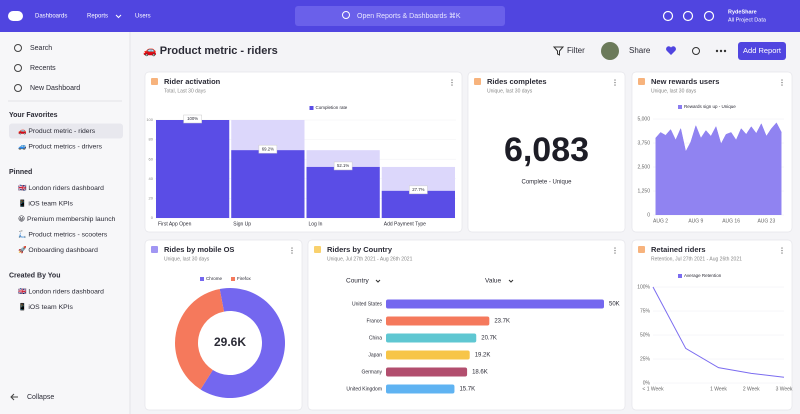 This screenshot has height=414, width=800. I want to click on y-tick-label: 40, so click(151, 178).